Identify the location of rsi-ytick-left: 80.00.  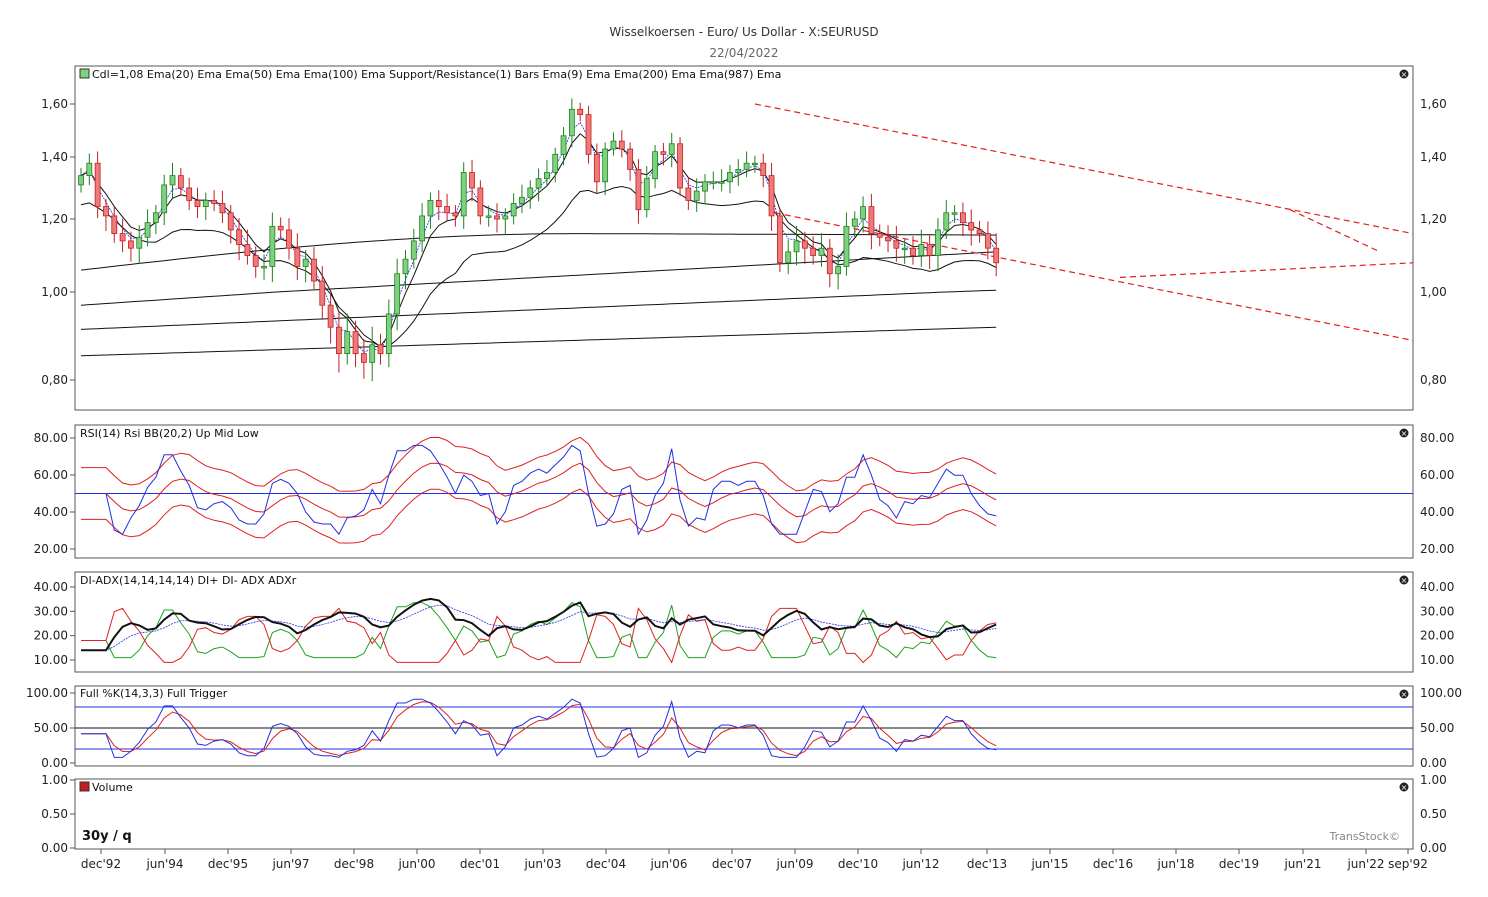
(51, 438).